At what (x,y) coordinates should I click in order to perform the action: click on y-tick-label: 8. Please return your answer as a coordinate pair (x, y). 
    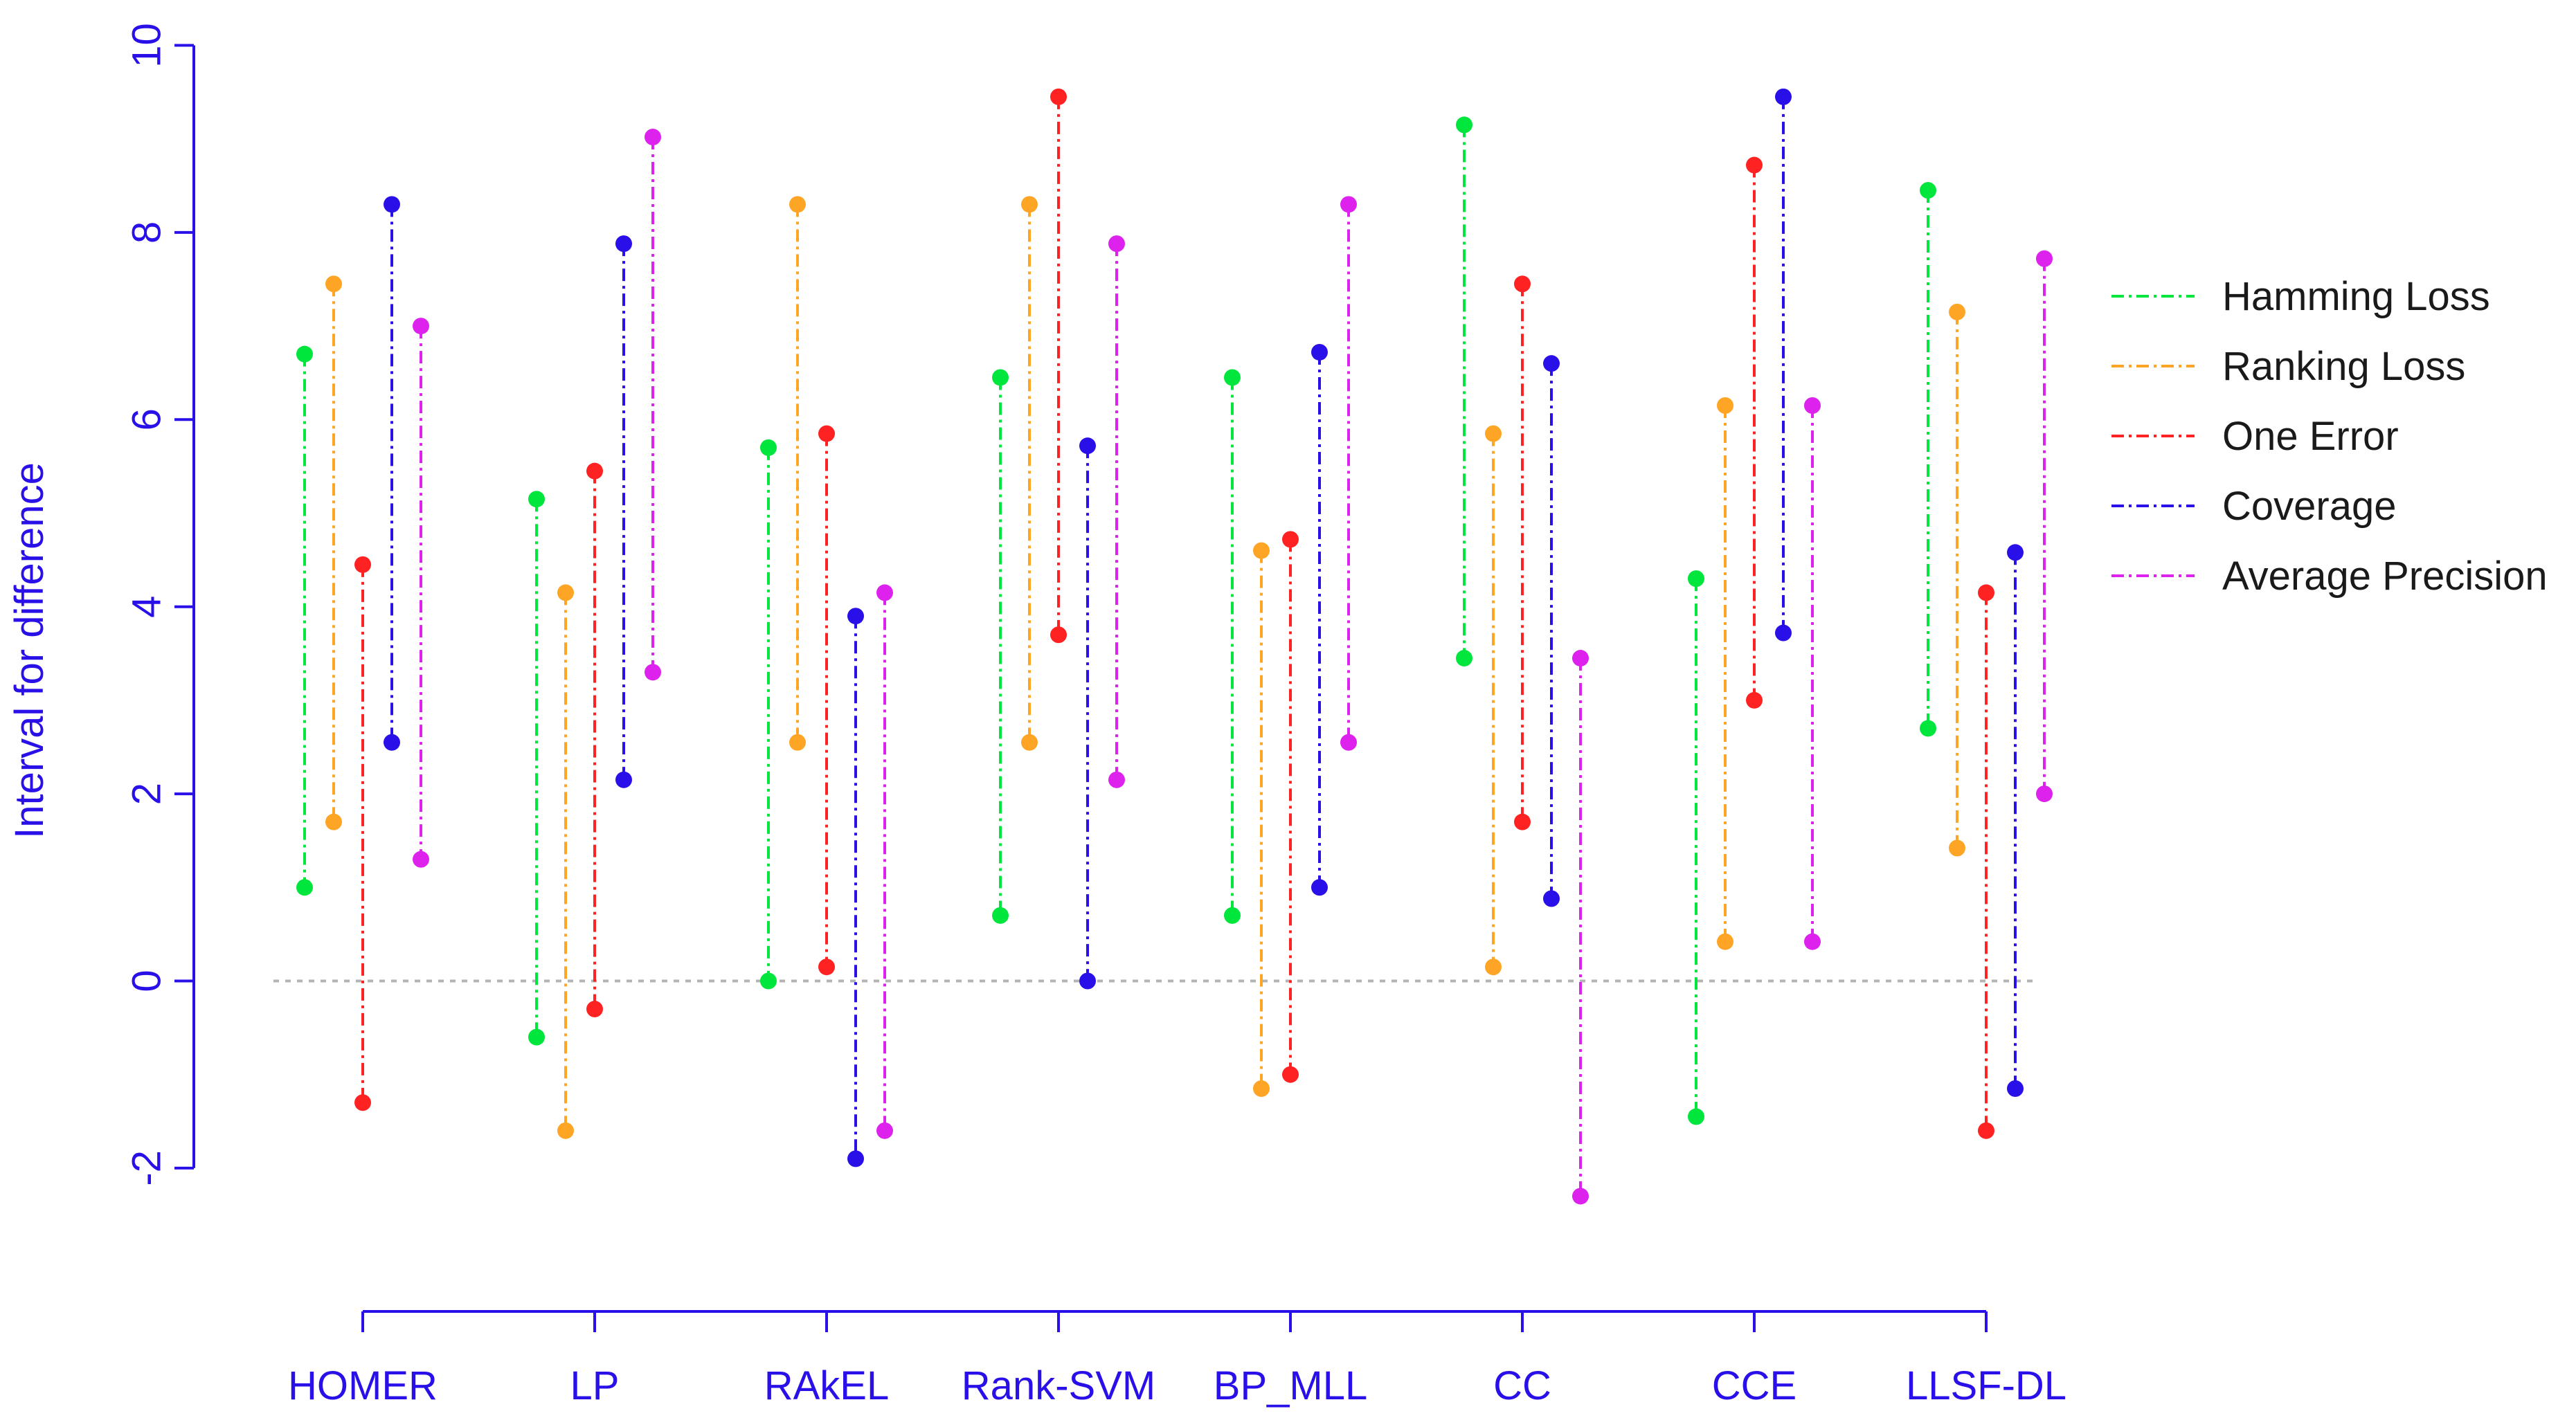
    Looking at the image, I should click on (146, 232).